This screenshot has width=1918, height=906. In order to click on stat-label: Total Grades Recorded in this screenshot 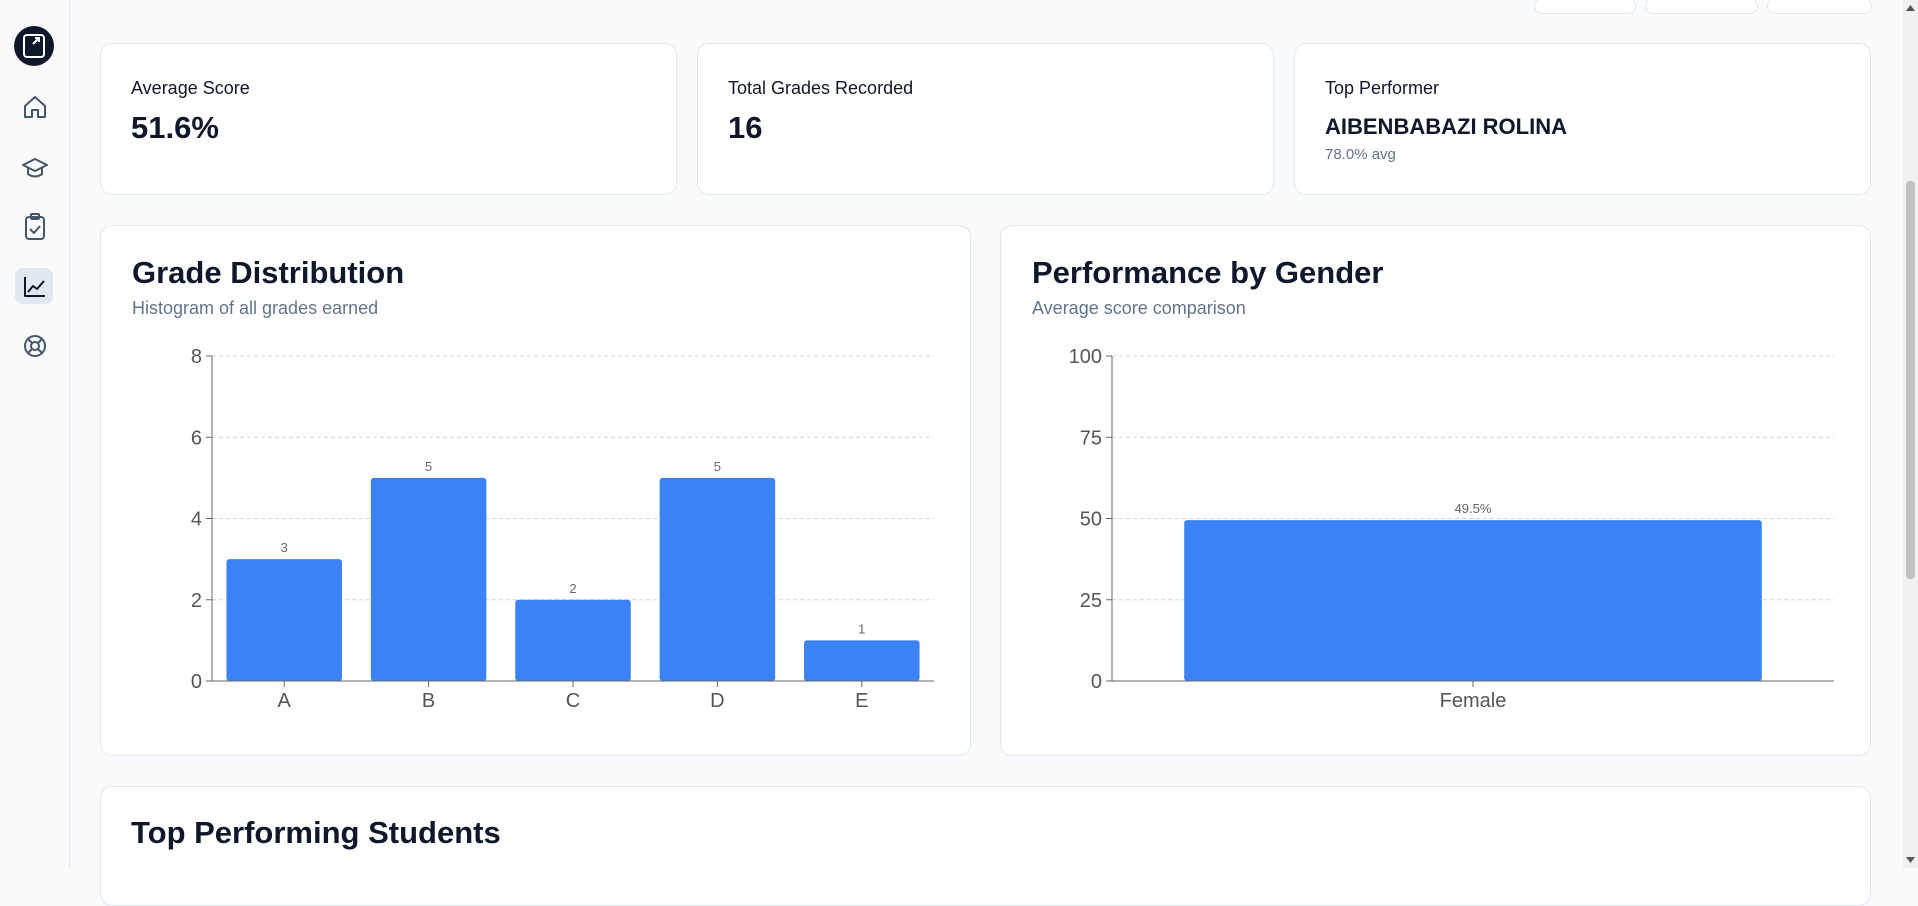, I will do `click(821, 88)`.